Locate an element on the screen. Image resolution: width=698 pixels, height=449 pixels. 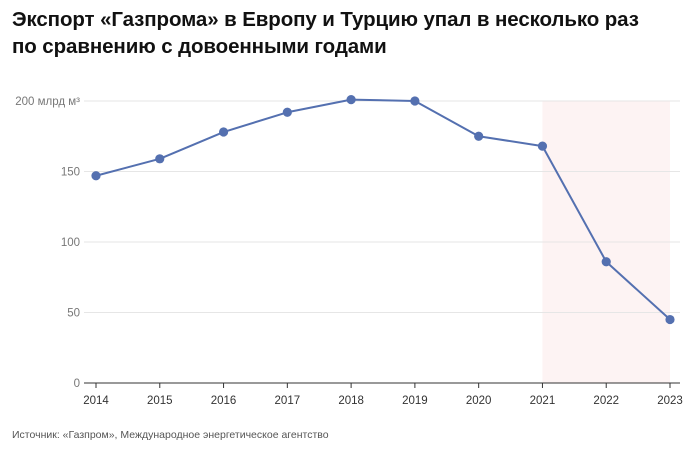
x-tick-label: 2015 is located at coordinates (160, 401).